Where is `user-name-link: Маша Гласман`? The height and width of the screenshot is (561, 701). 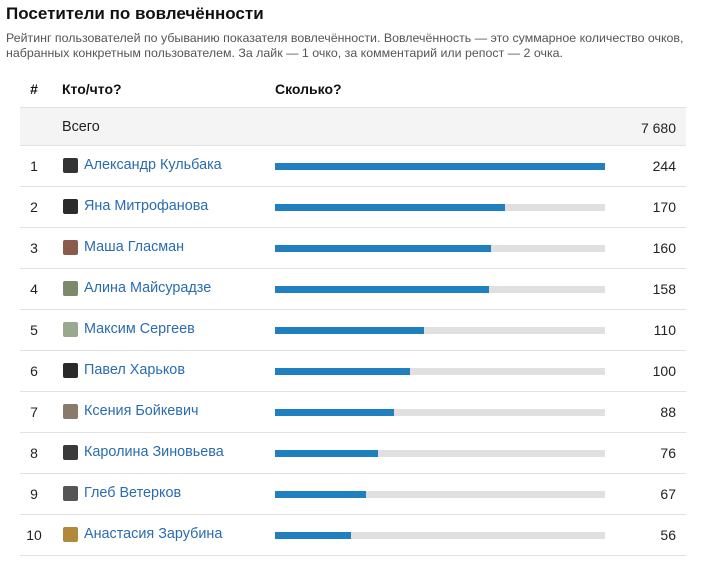 user-name-link: Маша Гласман is located at coordinates (134, 247).